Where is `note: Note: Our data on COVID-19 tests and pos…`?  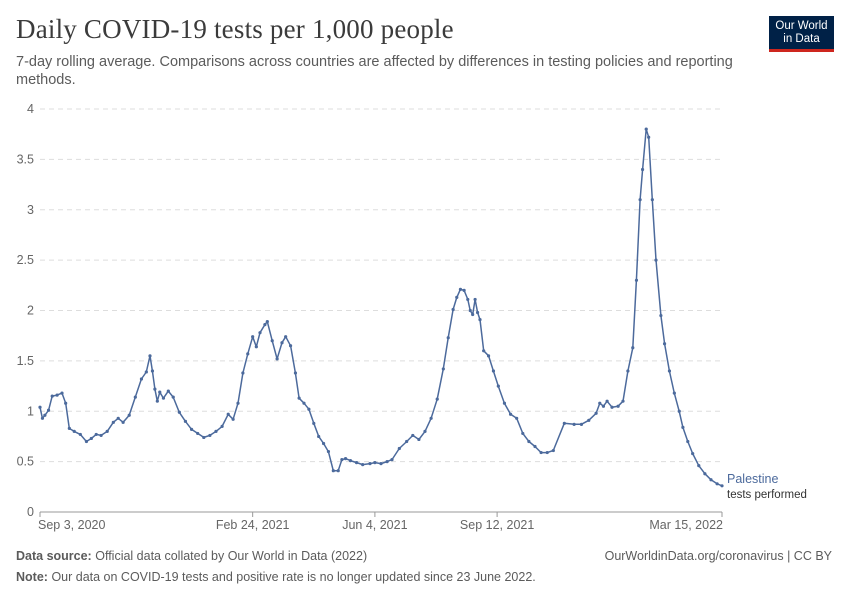
note: Note: Our data on COVID-19 tests and pos… is located at coordinates (276, 577).